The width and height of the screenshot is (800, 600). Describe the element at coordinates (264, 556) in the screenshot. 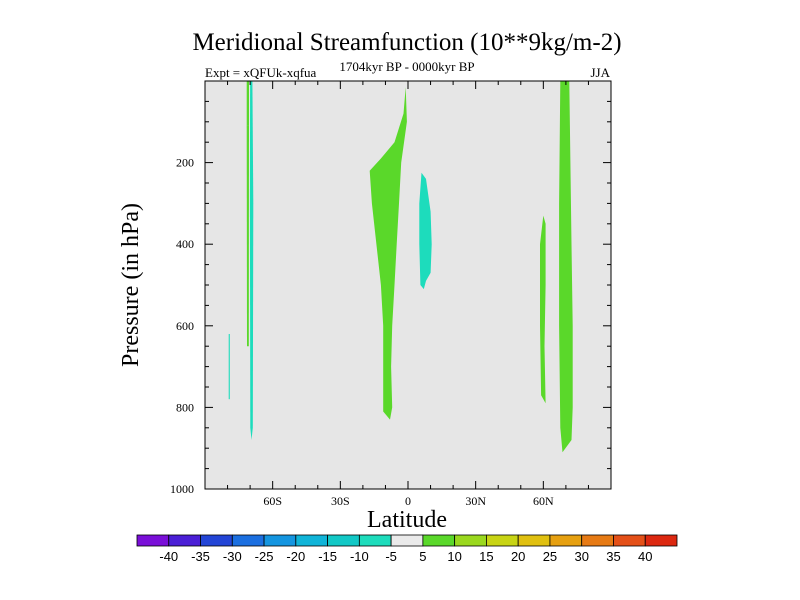

I see `colorbar-label: -25` at that location.